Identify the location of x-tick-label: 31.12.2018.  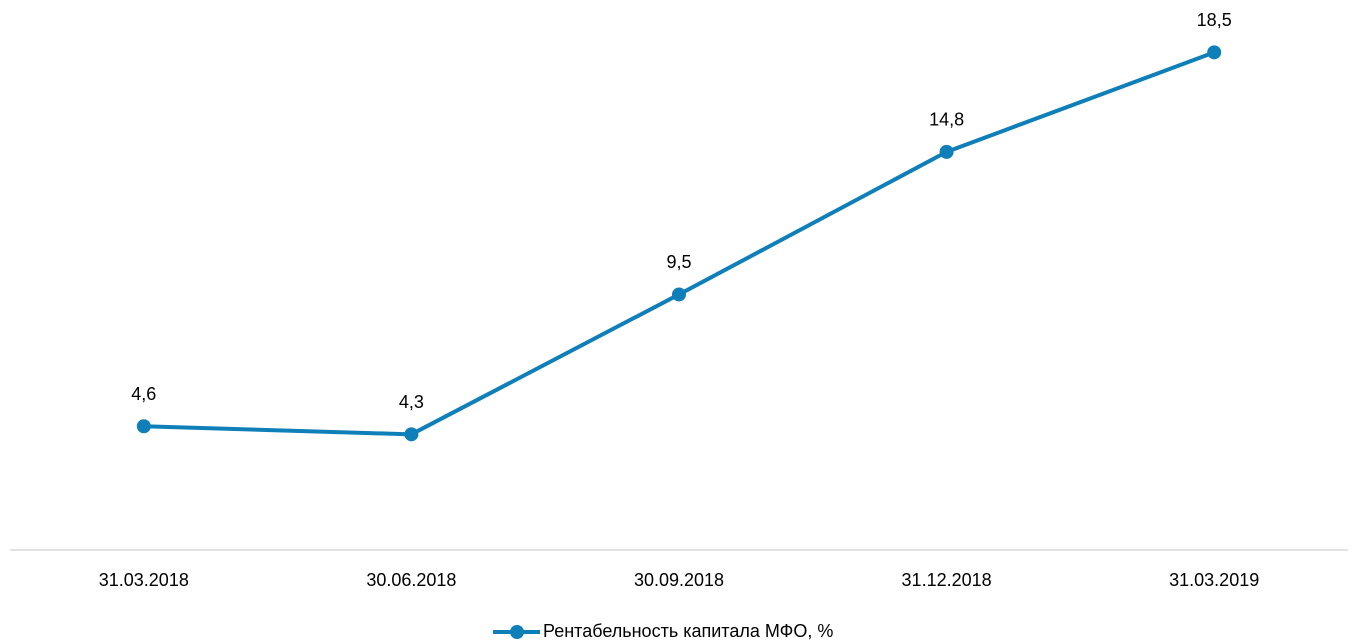
(947, 580).